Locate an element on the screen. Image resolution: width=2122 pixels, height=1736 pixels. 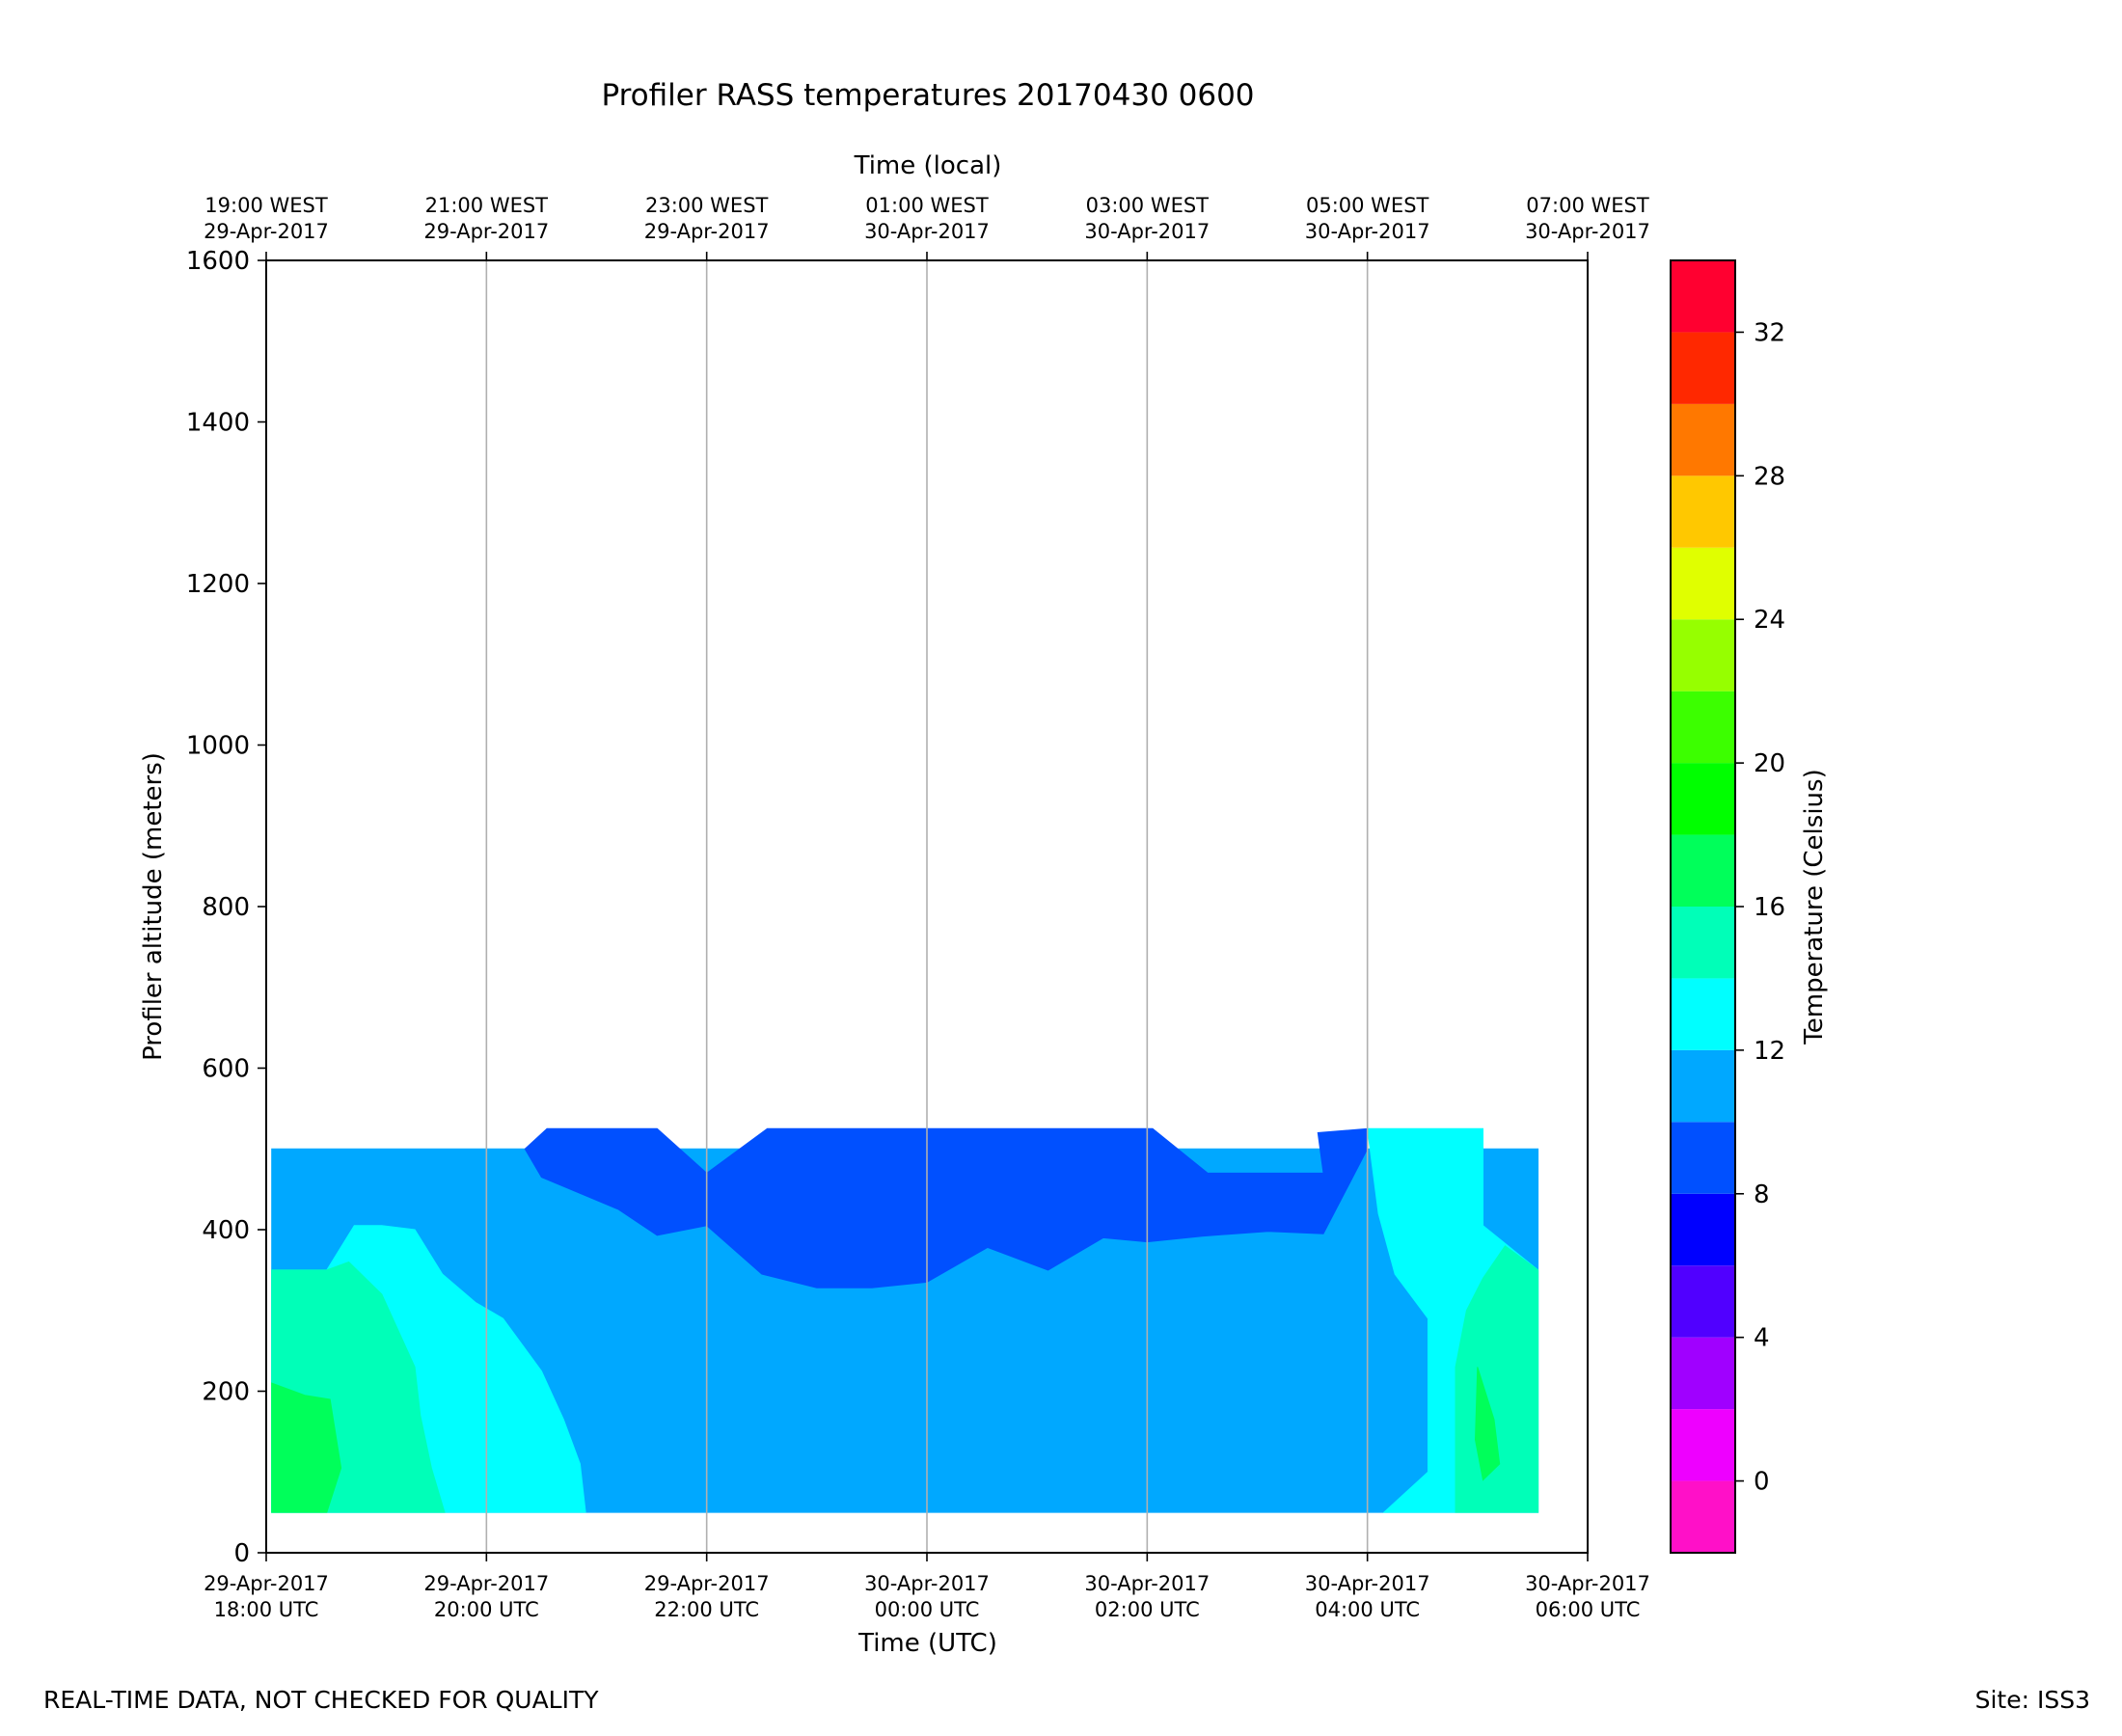
y-tick-label: 400 is located at coordinates (226, 1231).